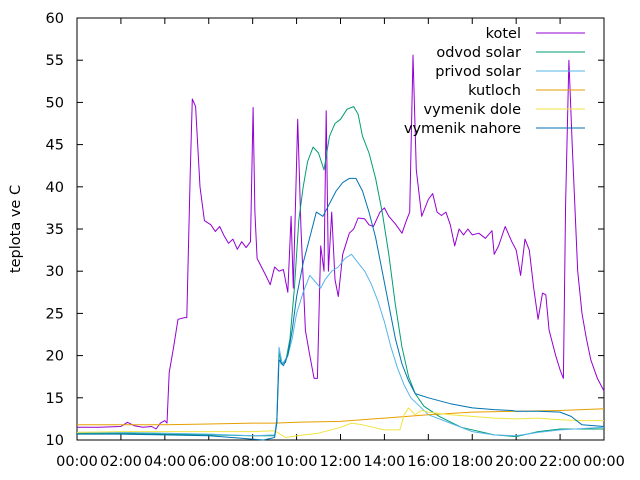  I want to click on y-axis-label: teplota ve C, so click(16, 229).